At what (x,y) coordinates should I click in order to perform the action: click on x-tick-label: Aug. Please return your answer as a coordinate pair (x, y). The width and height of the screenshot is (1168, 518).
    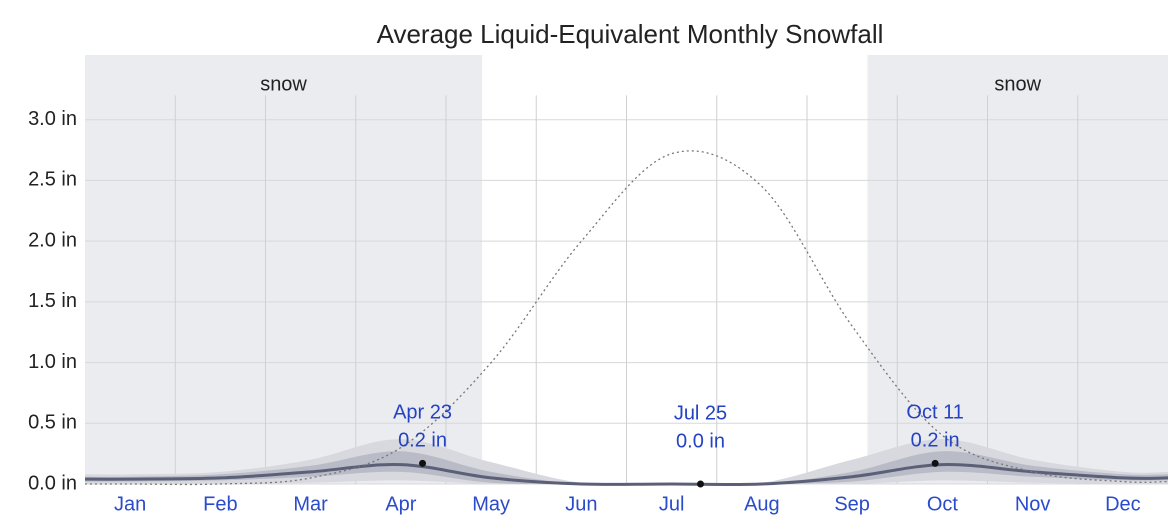
    Looking at the image, I should click on (762, 504).